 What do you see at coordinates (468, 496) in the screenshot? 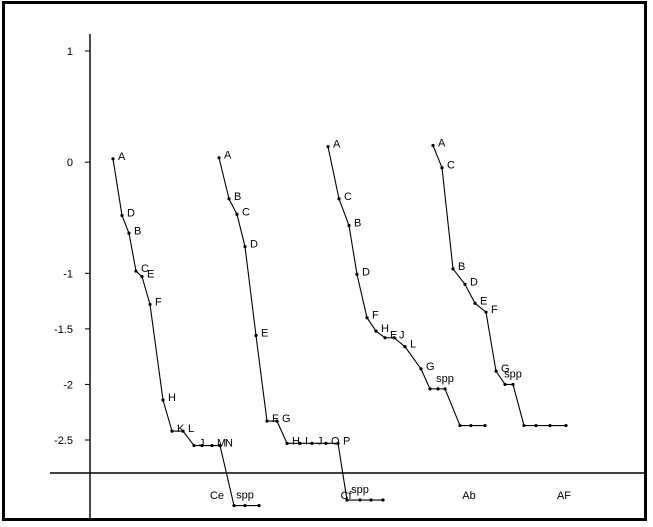
I see `x-category-label: Ab` at bounding box center [468, 496].